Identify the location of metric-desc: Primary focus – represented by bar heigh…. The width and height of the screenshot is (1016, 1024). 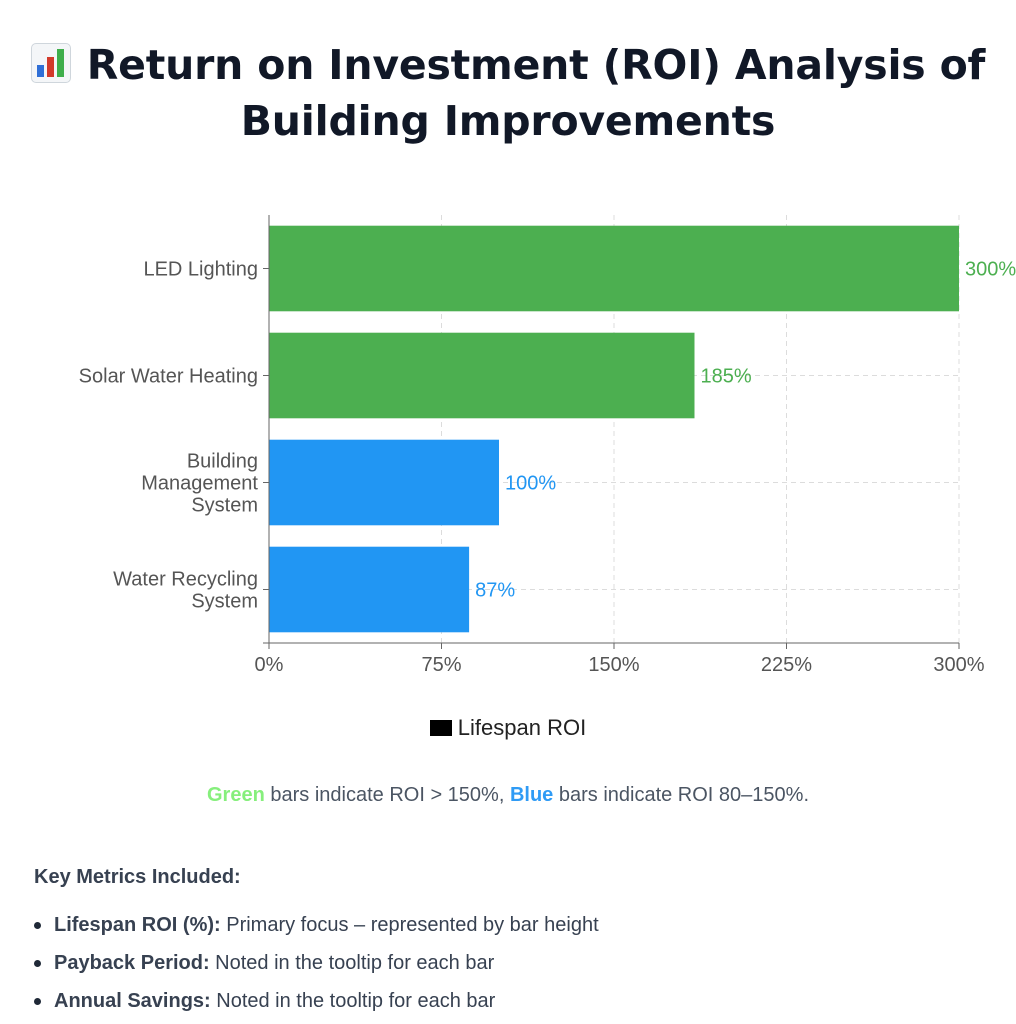
(409, 925).